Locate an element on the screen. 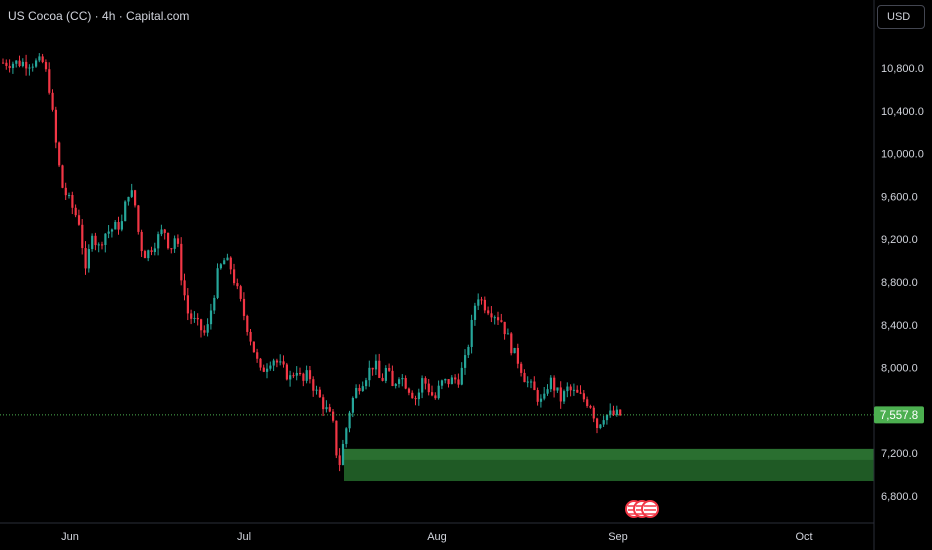 The width and height of the screenshot is (932, 550). time-axis: Jun Jul Aug Sep Oct is located at coordinates (436, 537).